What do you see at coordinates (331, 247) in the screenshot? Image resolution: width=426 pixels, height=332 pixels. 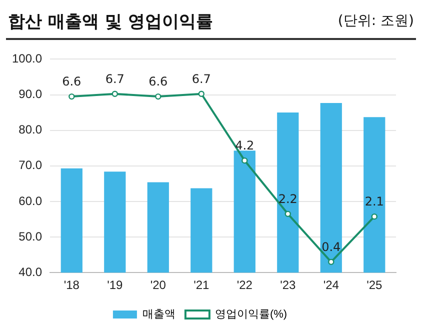 I see `data-label: 0.4` at bounding box center [331, 247].